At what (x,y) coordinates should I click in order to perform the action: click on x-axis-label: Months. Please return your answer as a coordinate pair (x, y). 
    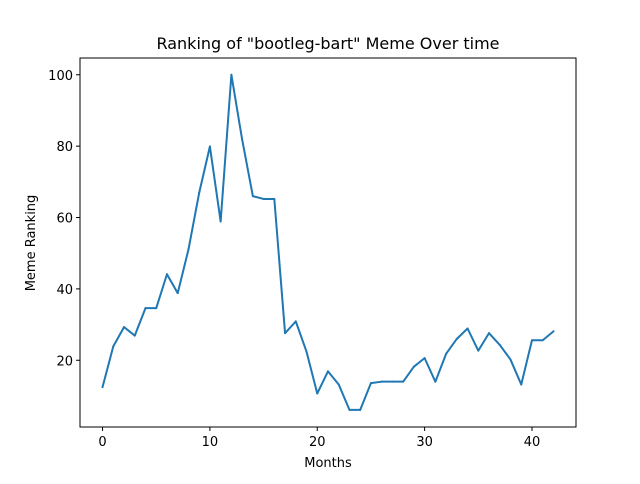
    Looking at the image, I should click on (328, 463).